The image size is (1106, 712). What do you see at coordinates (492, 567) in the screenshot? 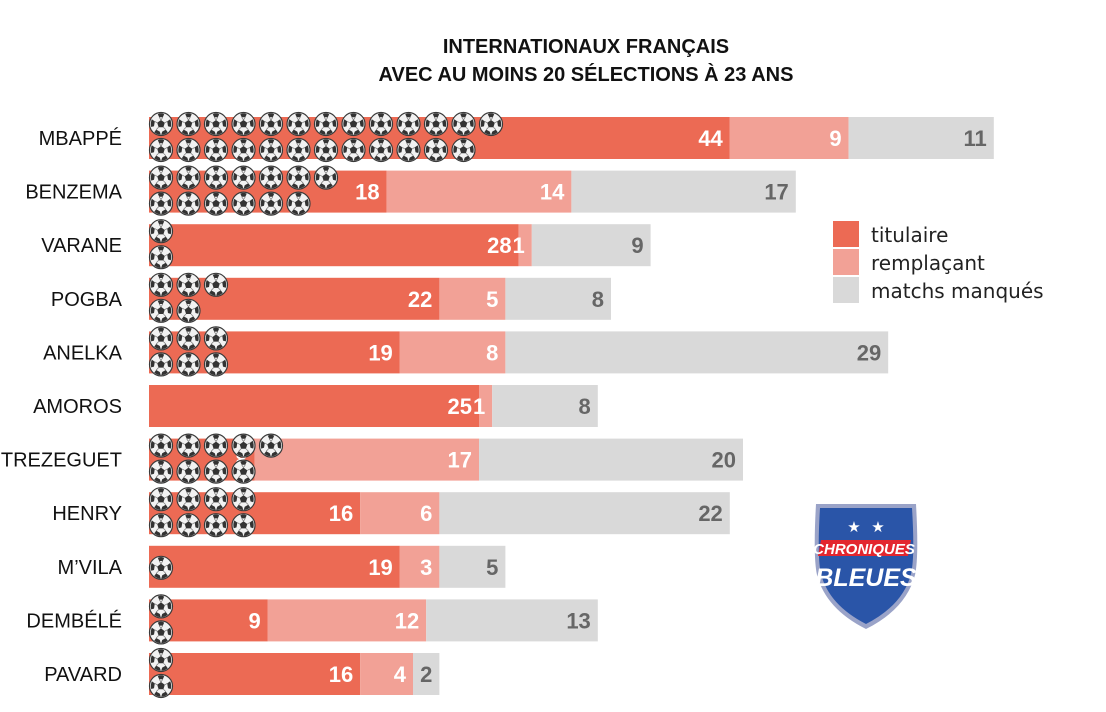
I see `value-label-matchs-manques: 5` at bounding box center [492, 567].